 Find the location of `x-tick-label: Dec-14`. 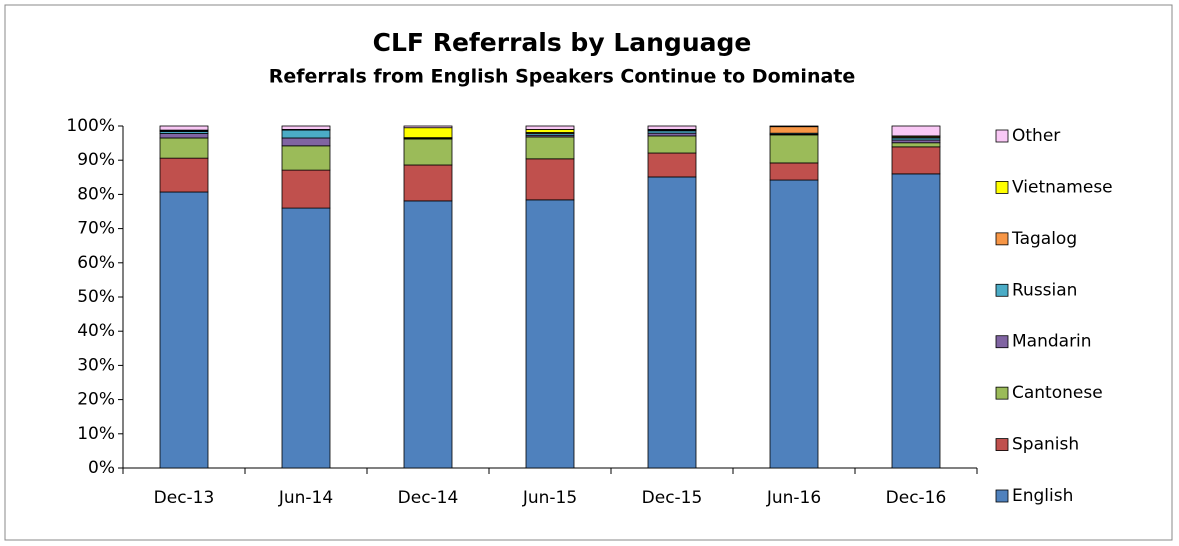

x-tick-label: Dec-14 is located at coordinates (428, 498).